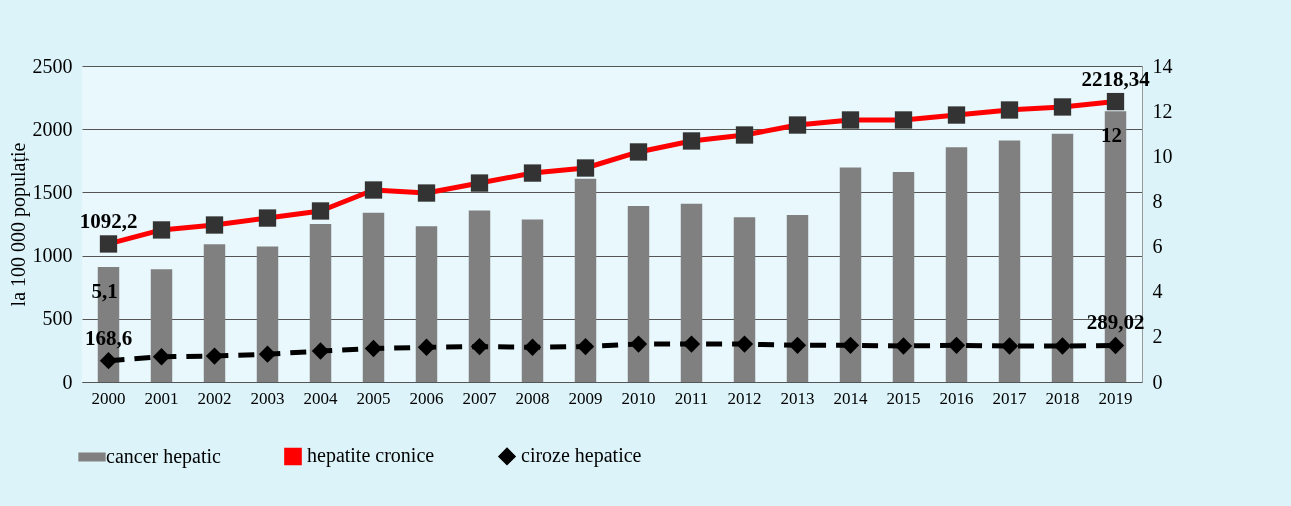  What do you see at coordinates (1157, 336) in the screenshot?
I see `y2-tick-label: 2` at bounding box center [1157, 336].